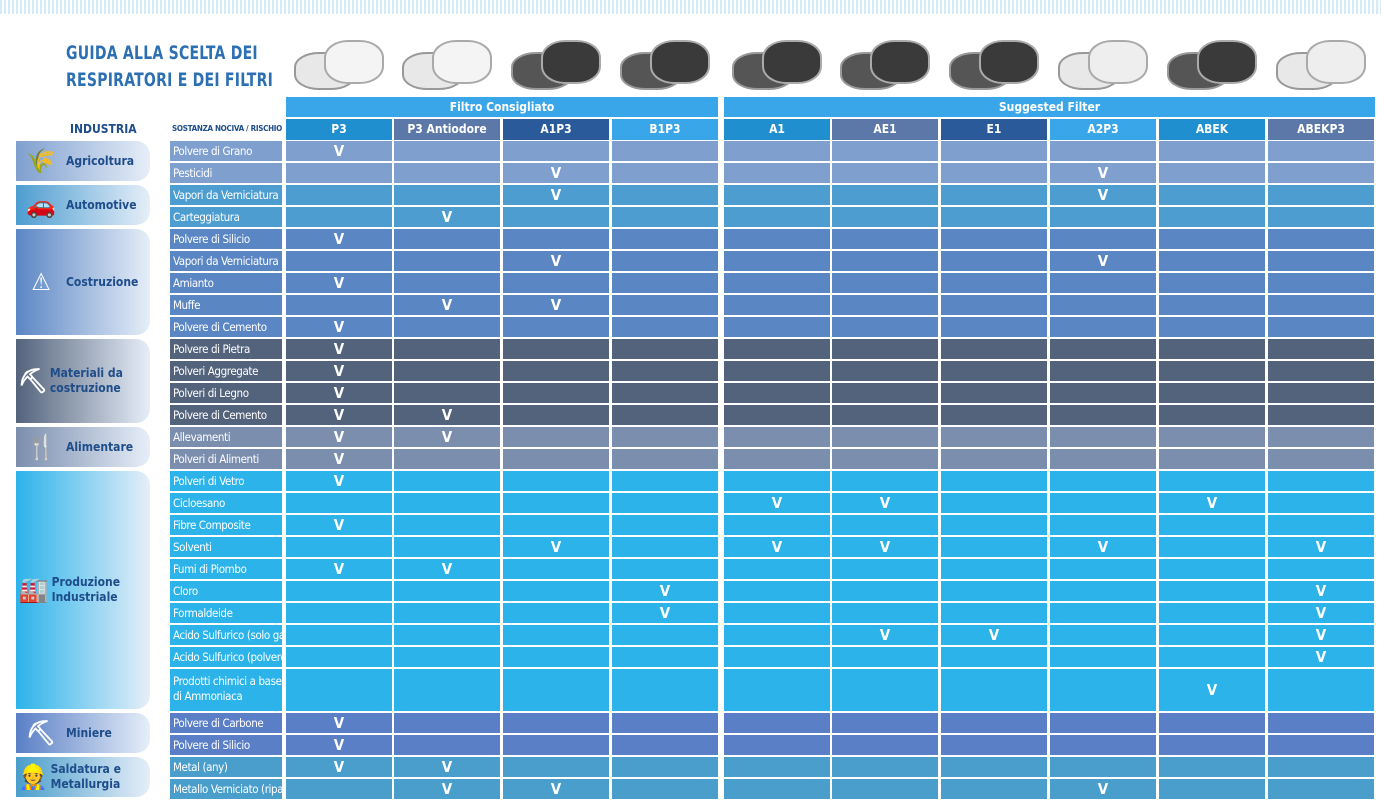 The width and height of the screenshot is (1381, 803). Describe the element at coordinates (100, 160) in the screenshot. I see `industry-name: Agricoltura` at that location.